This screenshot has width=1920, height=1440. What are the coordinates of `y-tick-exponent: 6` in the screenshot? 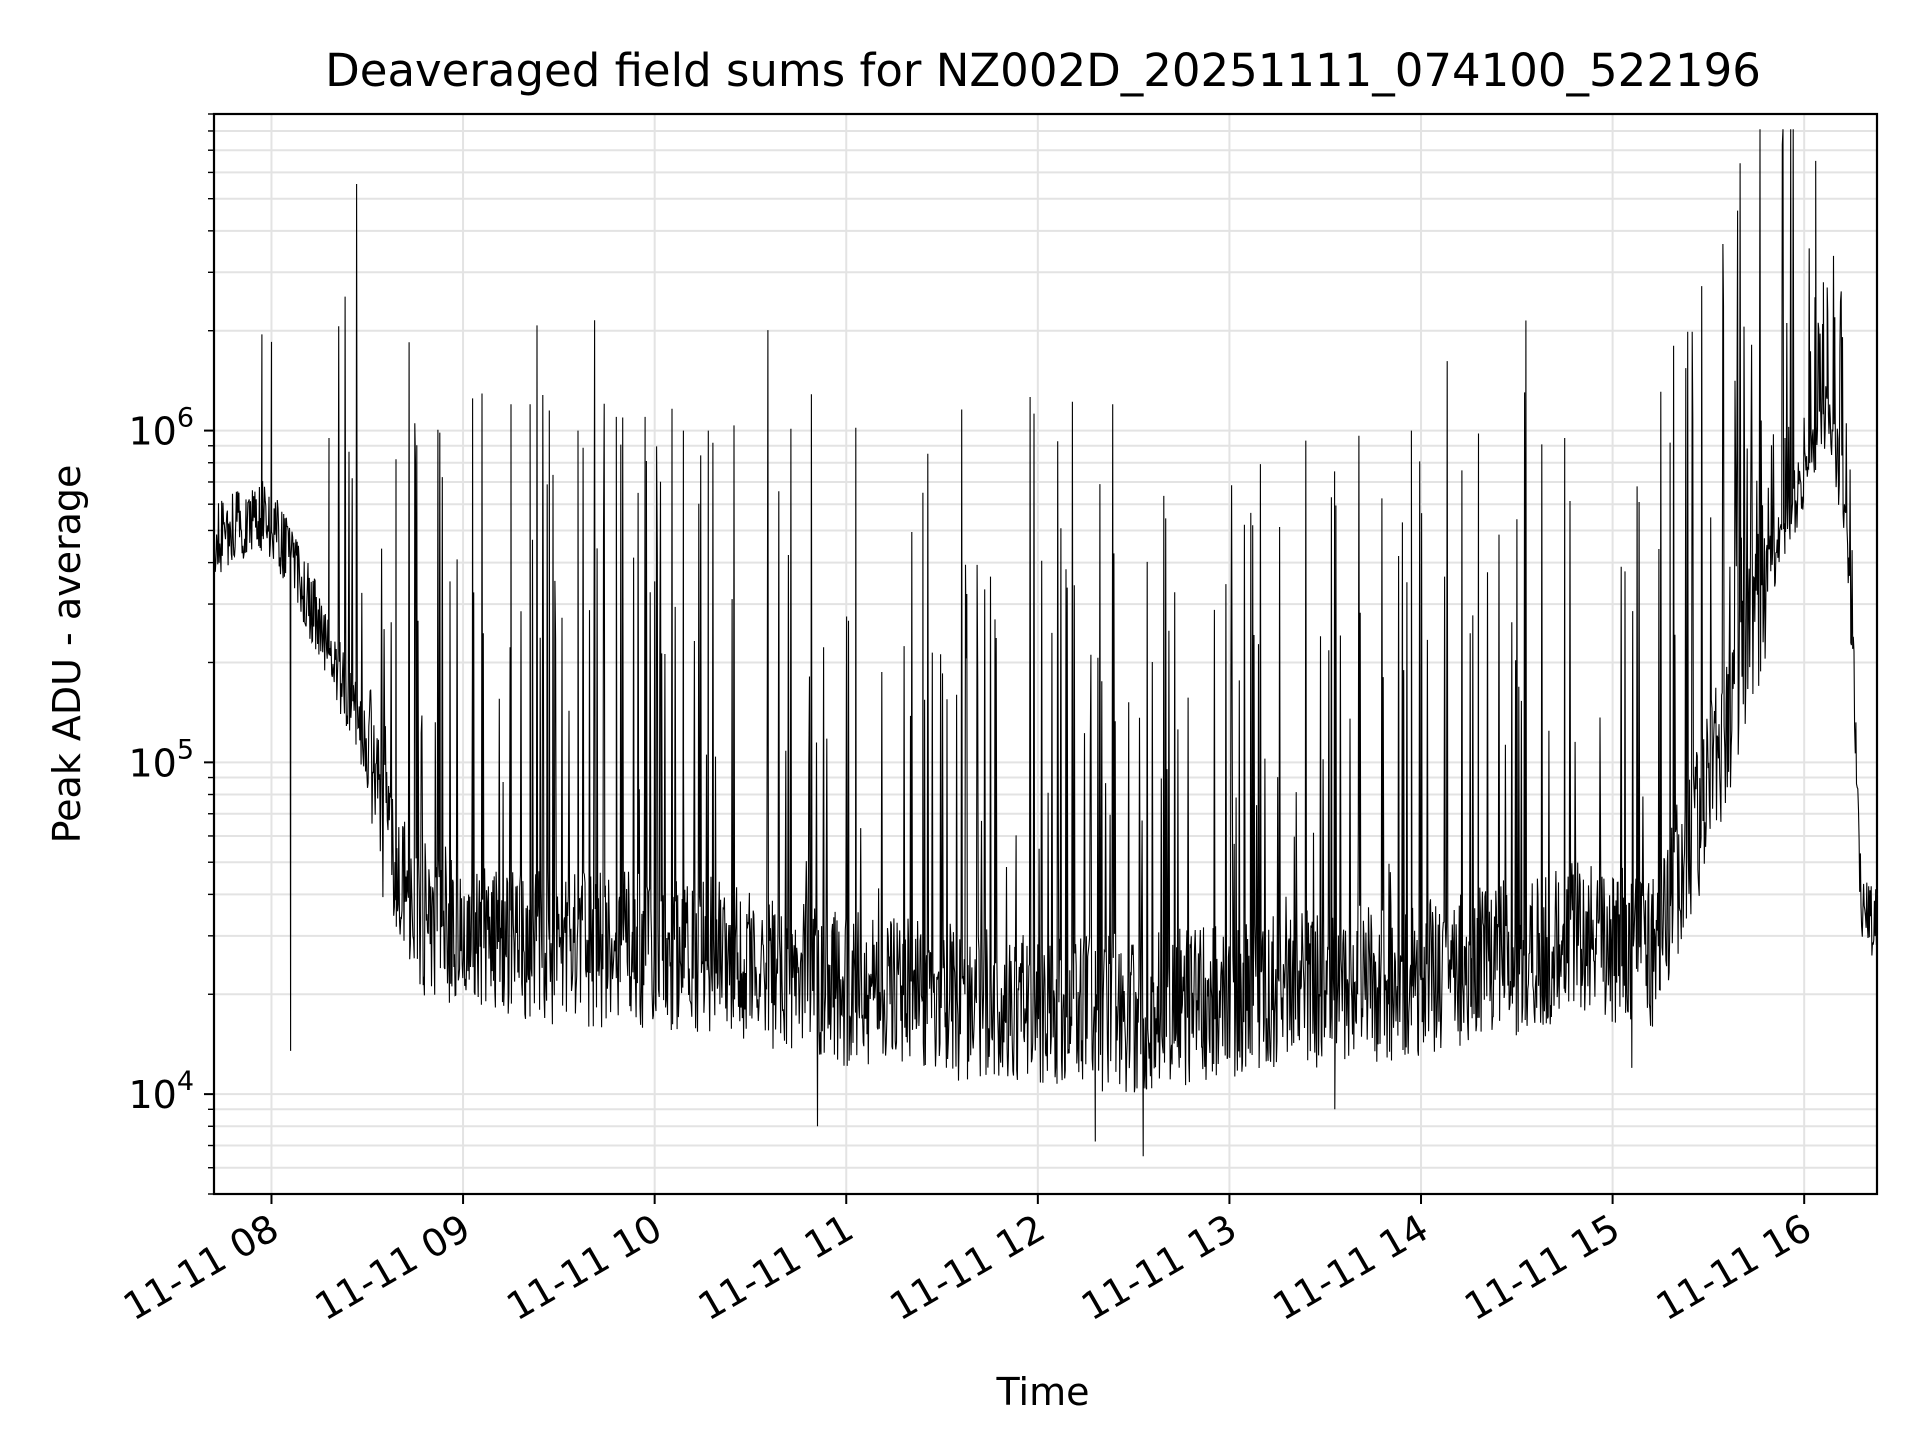 It's located at (185, 418).